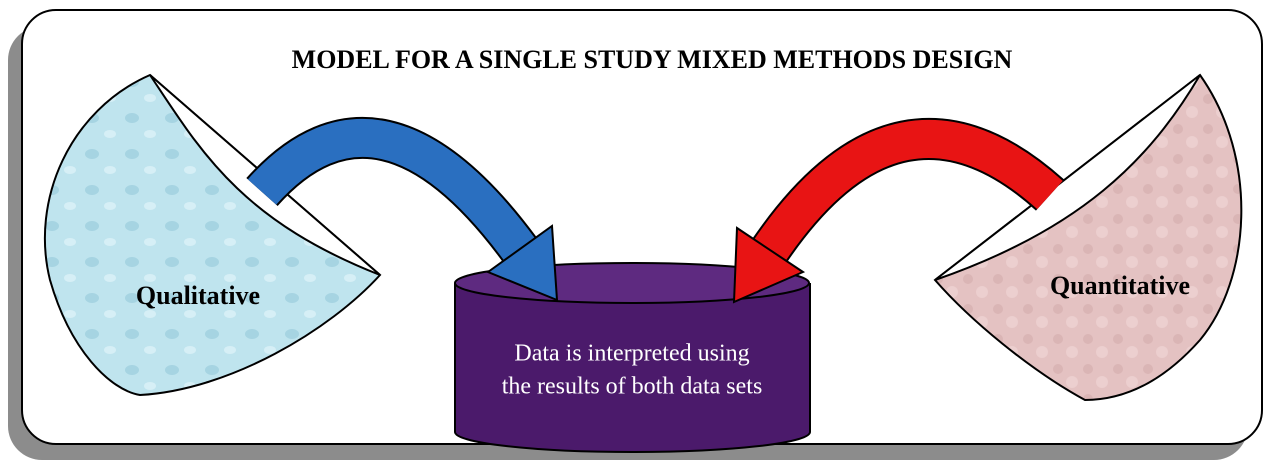  Describe the element at coordinates (198, 295) in the screenshot. I see `qualitative-label: Qualitative` at that location.